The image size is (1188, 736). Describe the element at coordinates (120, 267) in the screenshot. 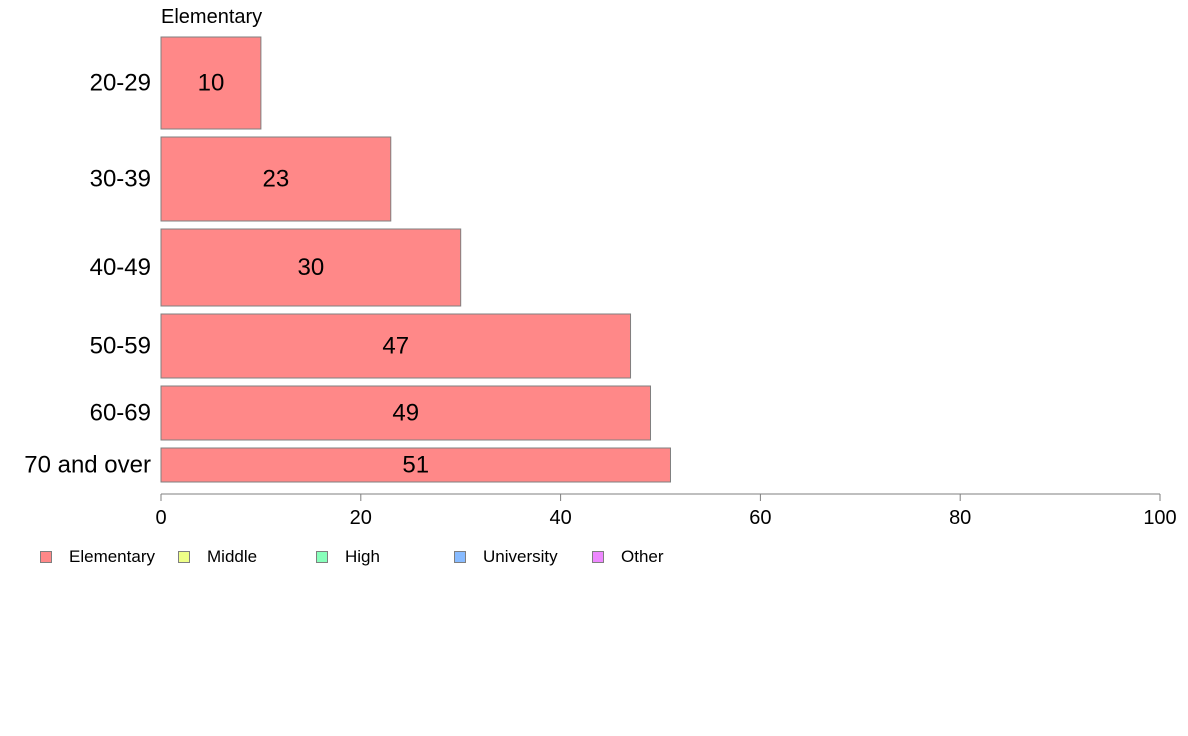

I see `category-label-40-49: 40-49` at that location.